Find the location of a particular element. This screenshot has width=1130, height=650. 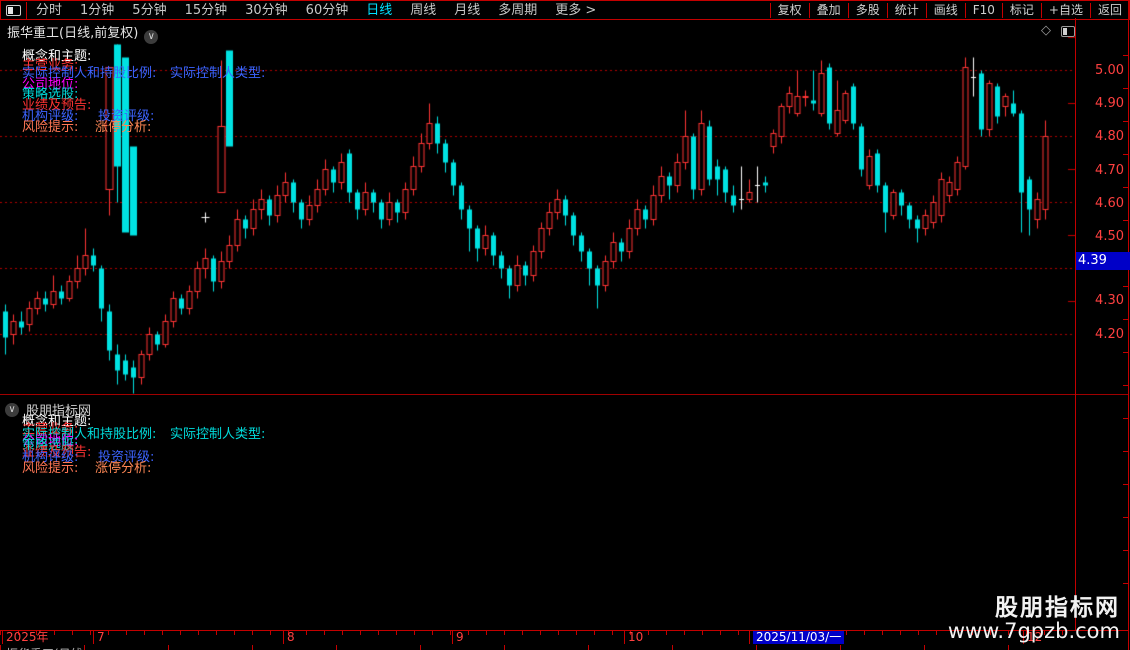

split-pane-icon is located at coordinates (1068, 31).